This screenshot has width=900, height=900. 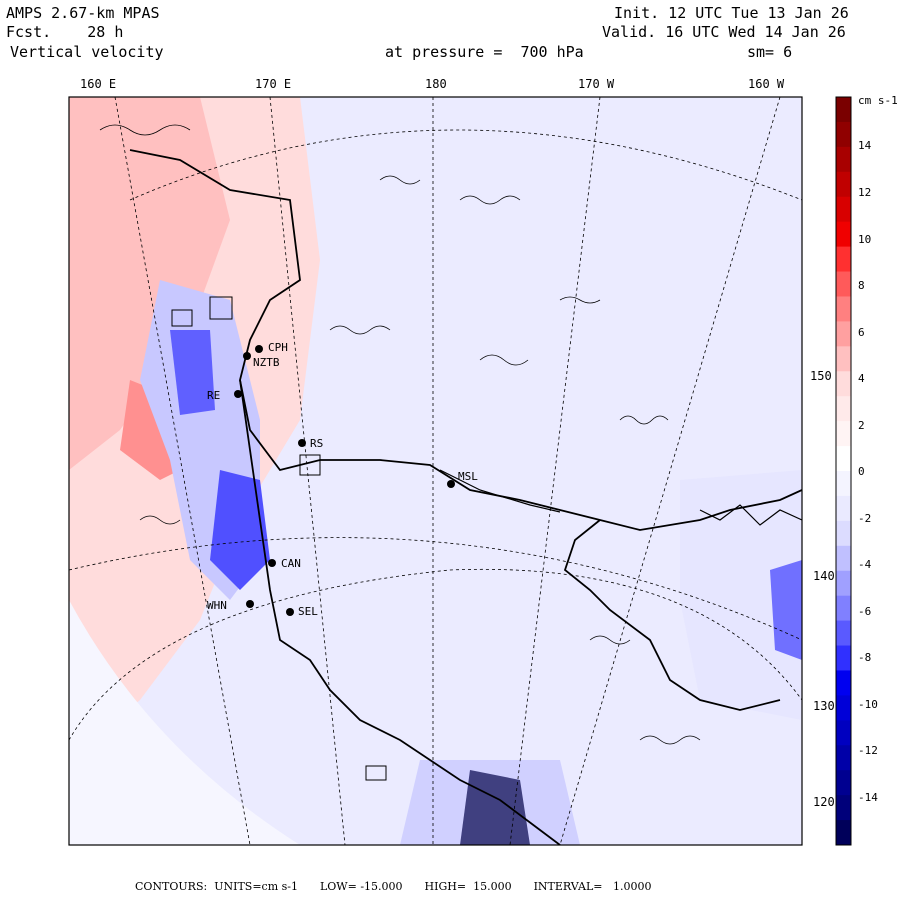 I want to click on footer-interval: INTERVAL= 1.0000, so click(x=592, y=886).